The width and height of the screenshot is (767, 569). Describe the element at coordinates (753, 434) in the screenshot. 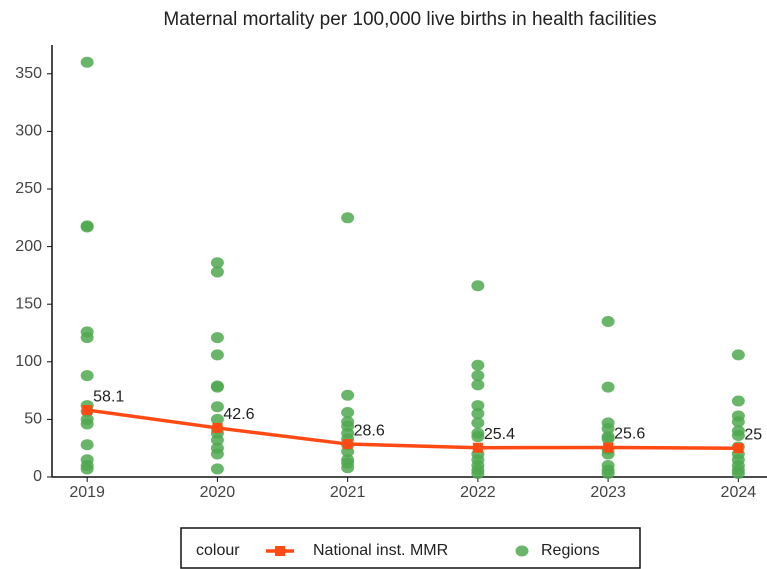

I see `data-label: 25` at that location.